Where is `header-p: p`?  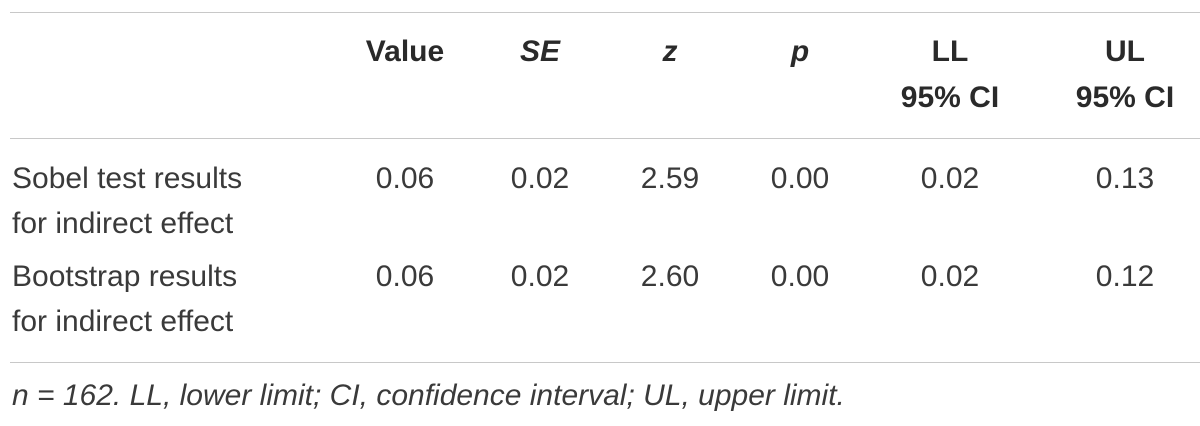 header-p: p is located at coordinates (800, 51).